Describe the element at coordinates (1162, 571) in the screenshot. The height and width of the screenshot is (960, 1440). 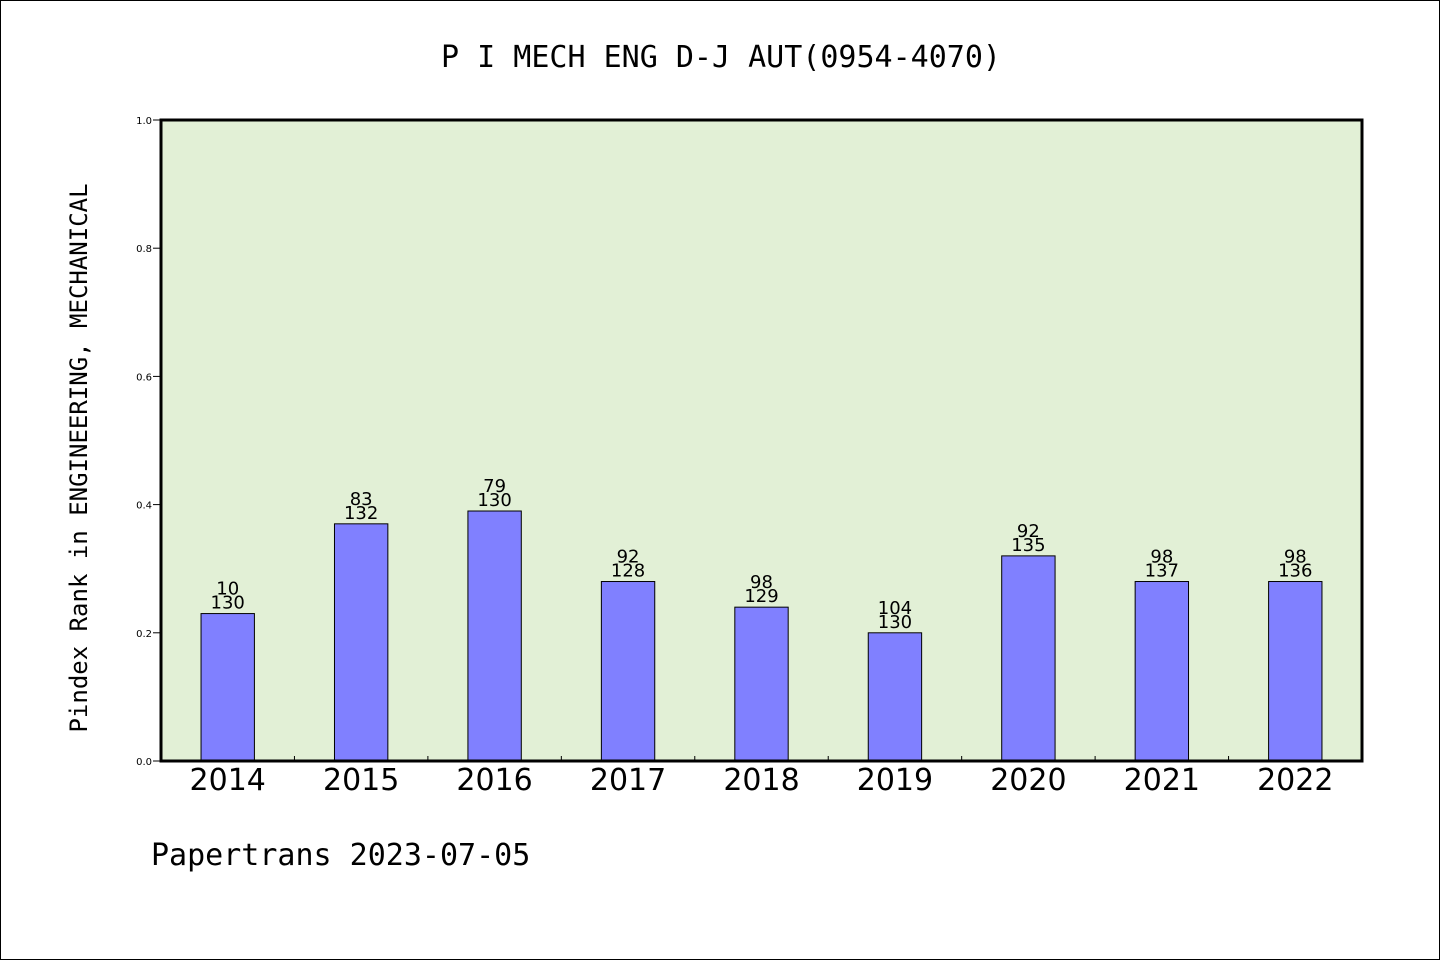
I see `bar-total-label: 137` at that location.